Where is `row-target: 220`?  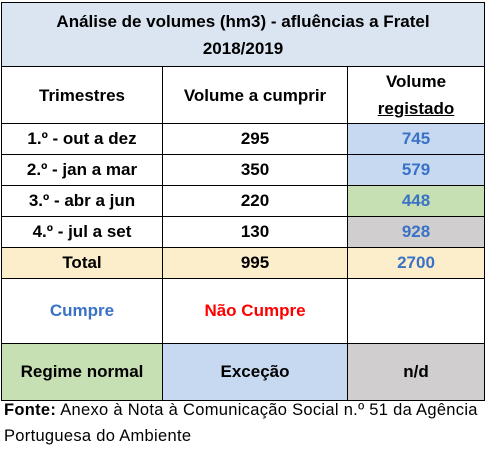 row-target: 220 is located at coordinates (255, 201).